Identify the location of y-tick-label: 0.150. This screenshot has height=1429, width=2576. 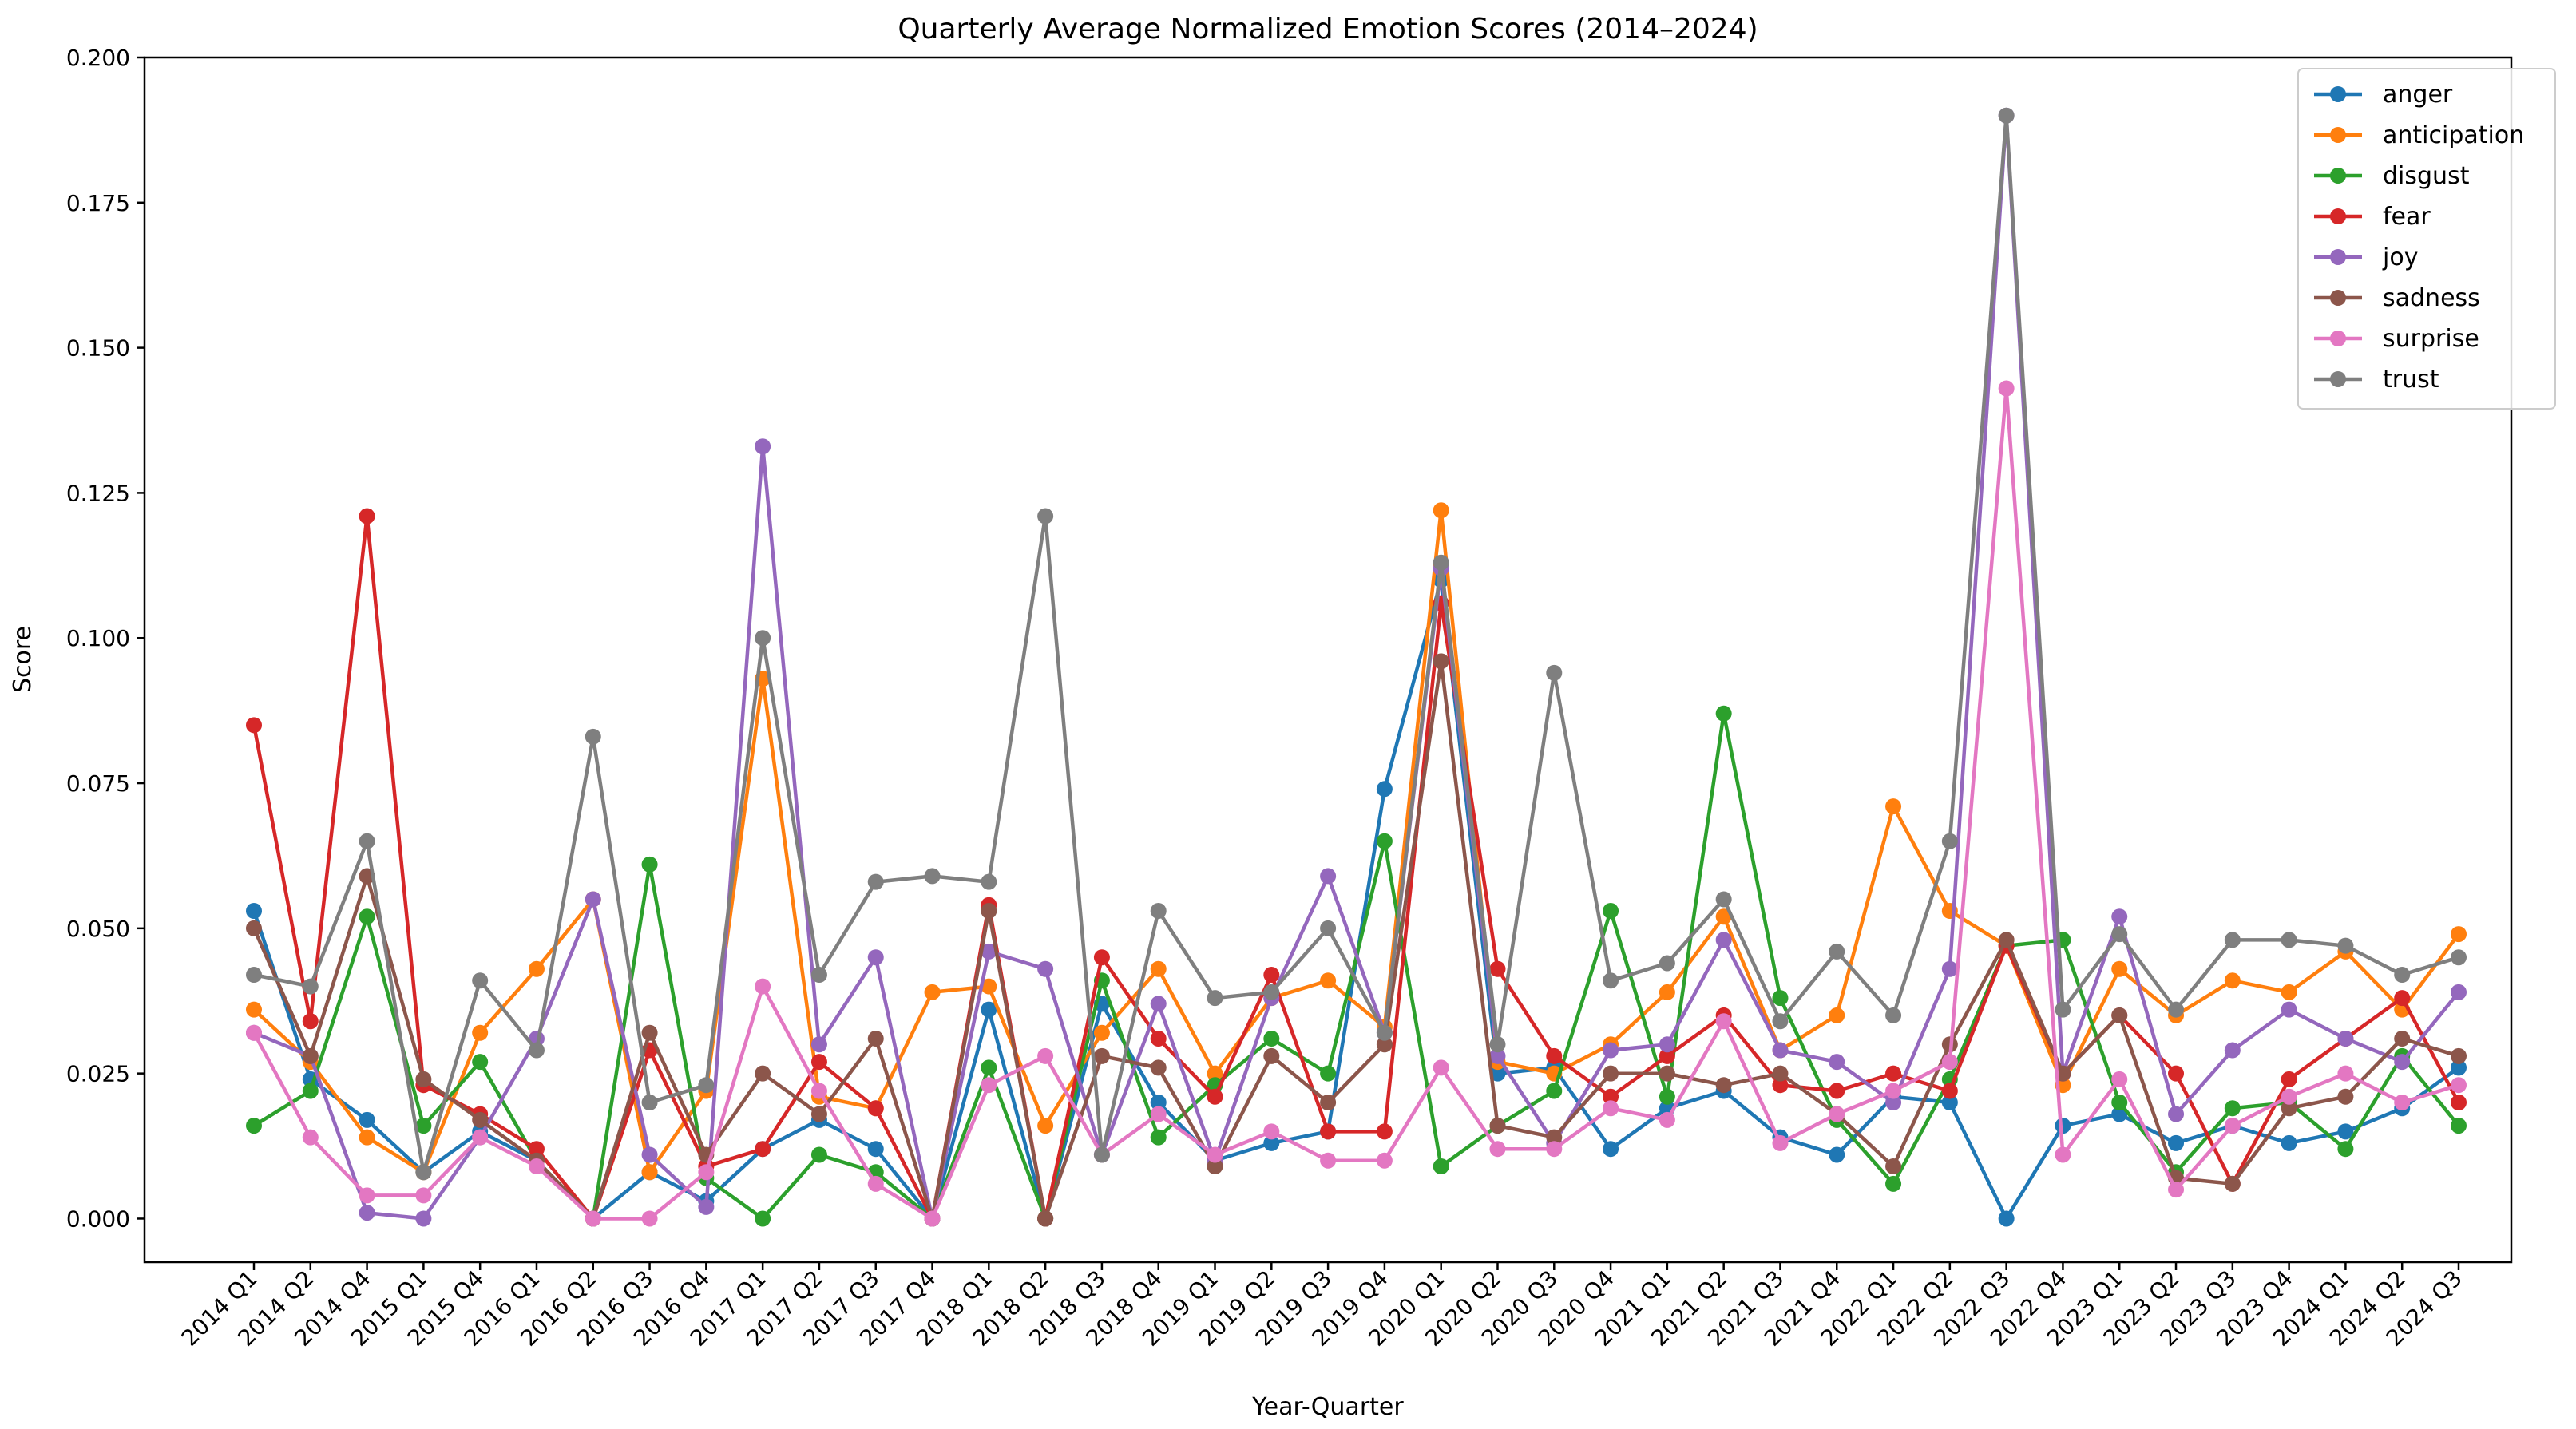
(98, 348).